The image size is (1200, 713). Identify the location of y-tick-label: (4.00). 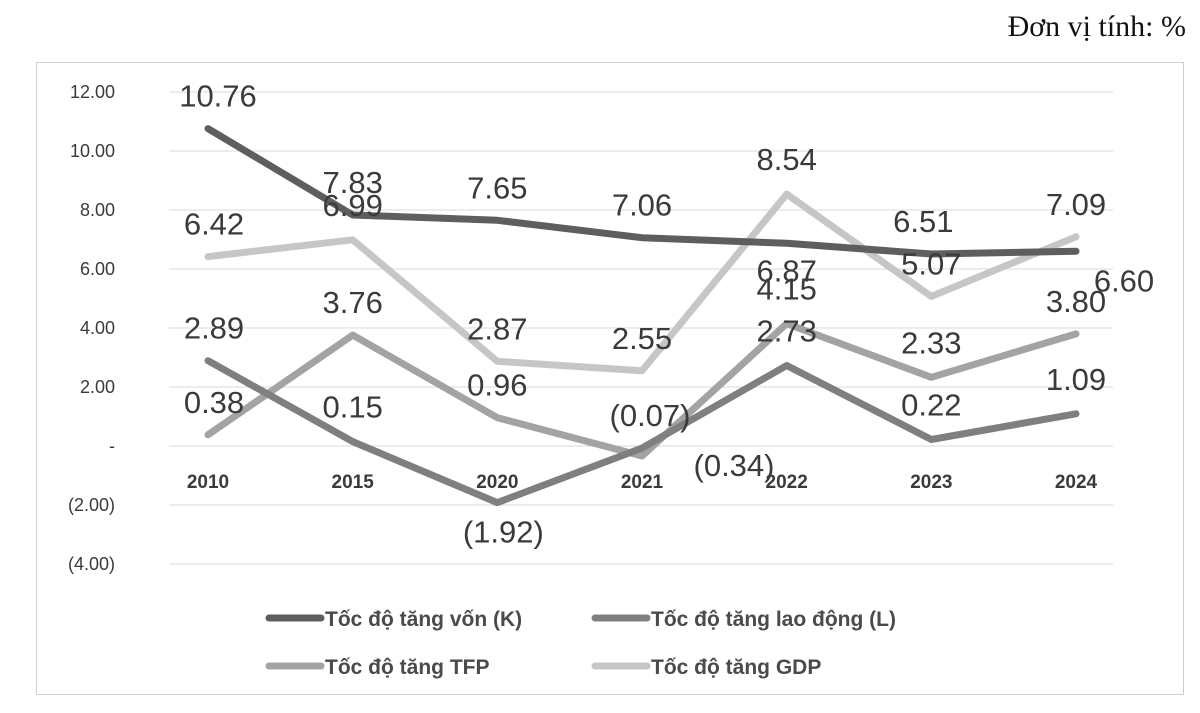
(91, 564).